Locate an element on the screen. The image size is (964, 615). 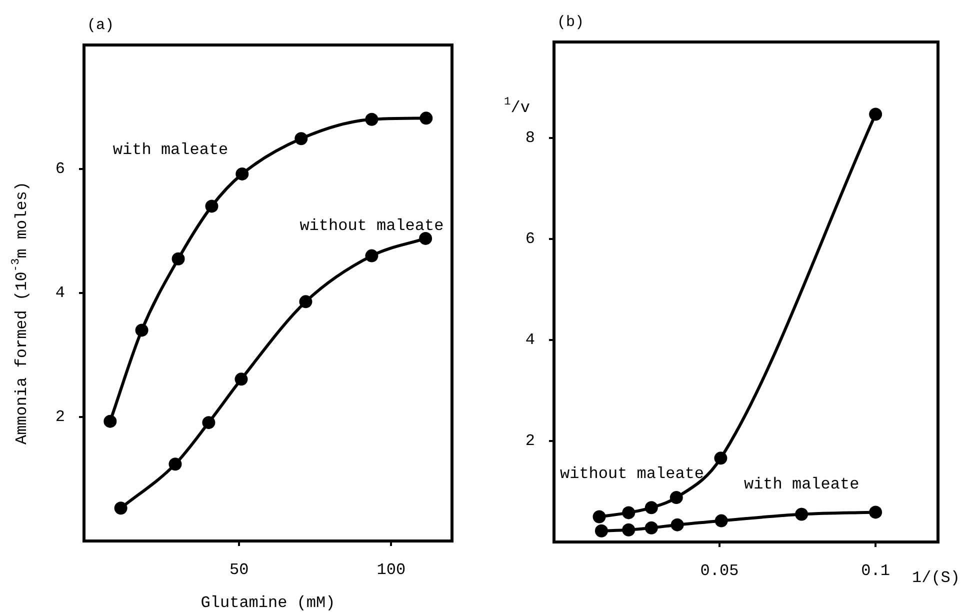
y-tick-label: 8 is located at coordinates (530, 138).